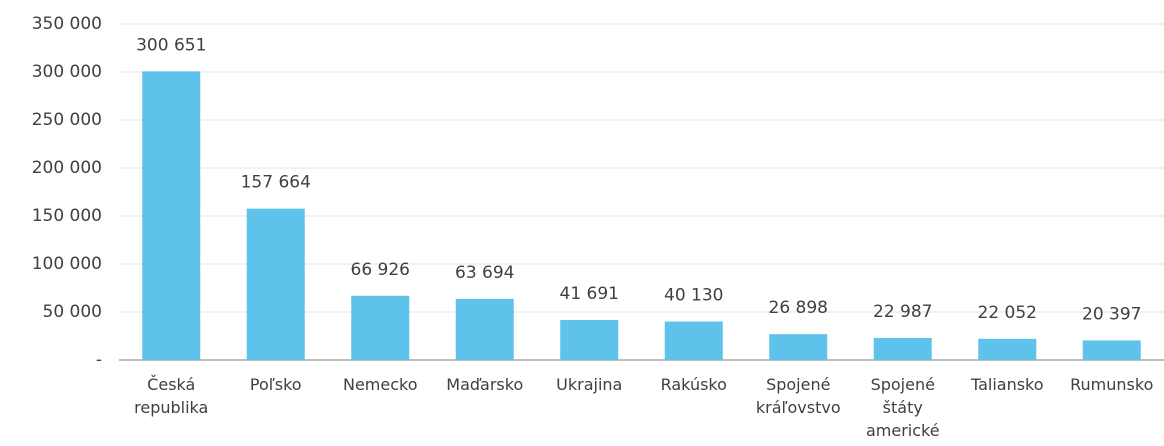 This screenshot has width=1164, height=446. I want to click on y-tick-label: 250 000, so click(67, 120).